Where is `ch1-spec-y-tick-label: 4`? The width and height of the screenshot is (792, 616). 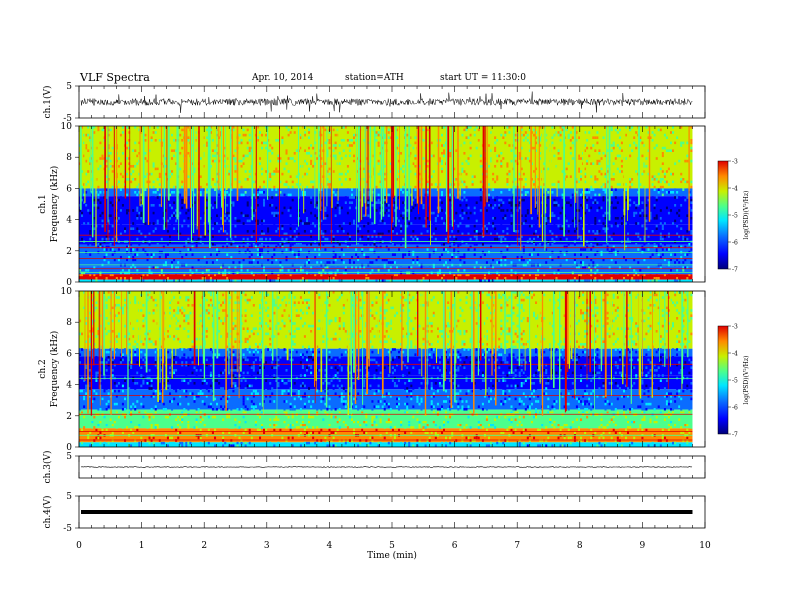
ch1-spec-y-tick-label: 4 is located at coordinates (69, 221).